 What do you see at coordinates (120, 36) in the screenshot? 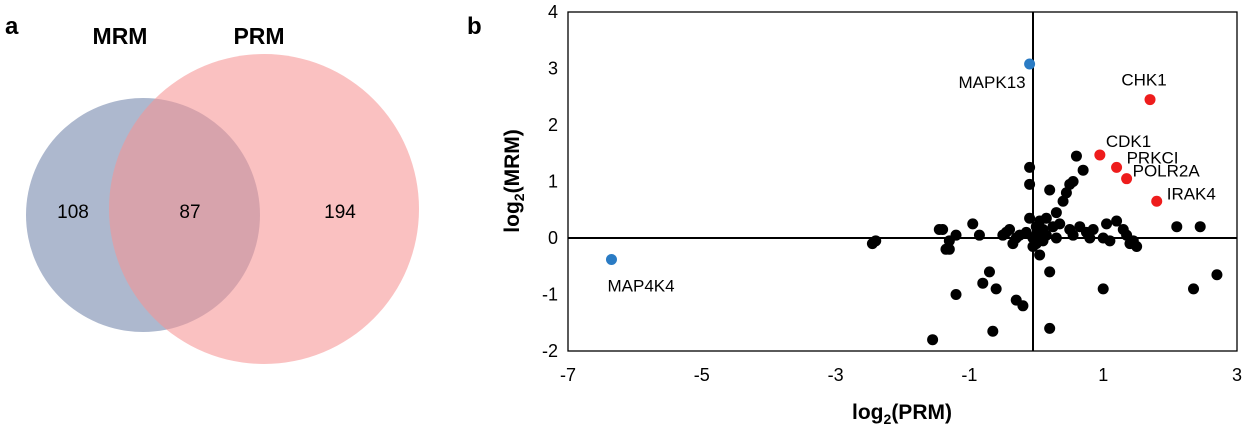
I see `mrm-set-label: MRM` at bounding box center [120, 36].